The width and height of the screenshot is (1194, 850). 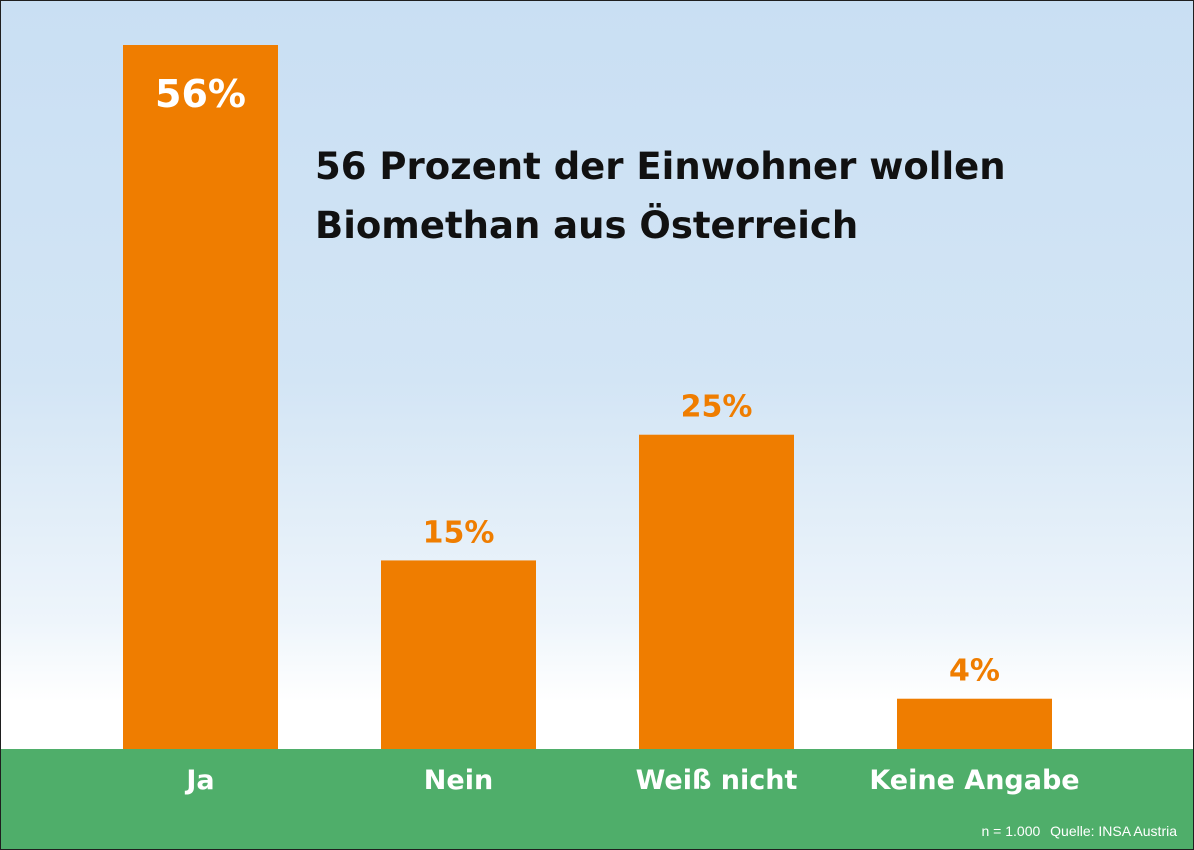 I want to click on bar-value-label-1: 15%, so click(x=459, y=532).